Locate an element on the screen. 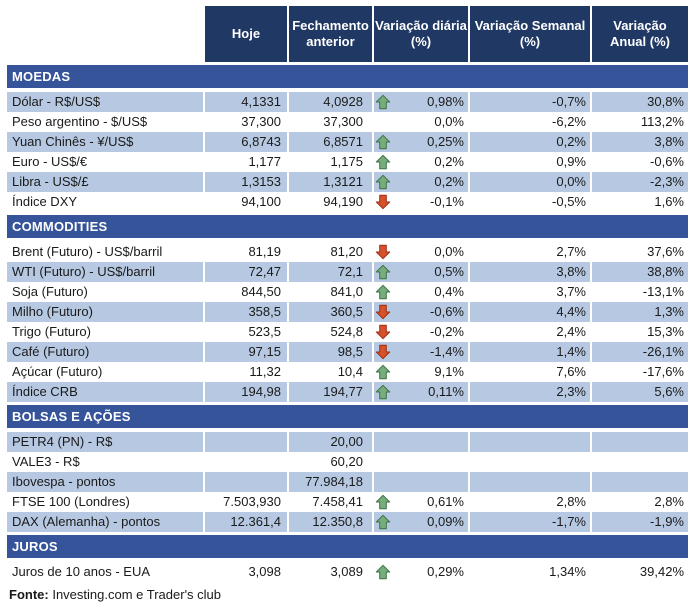 This screenshot has height=612, width=695. table-row: Euro - US$/€ 1,177 1,175 0,2% 0,9% -0,6% is located at coordinates (347, 162).